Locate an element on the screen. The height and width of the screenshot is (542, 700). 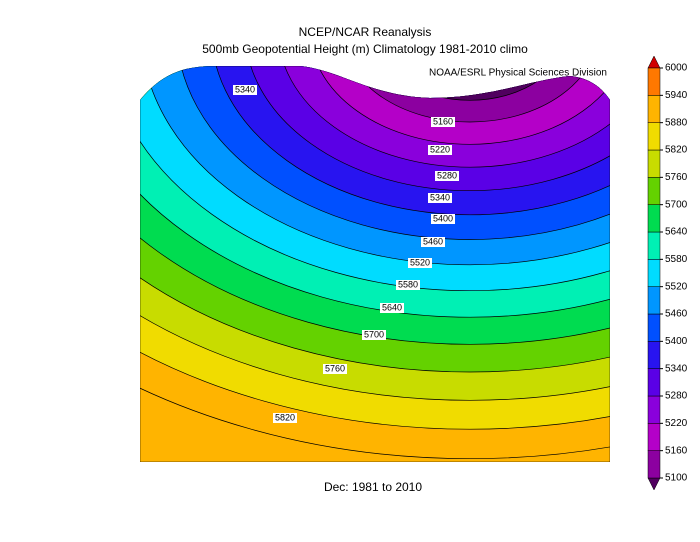
contour-label: 5760 is located at coordinates (335, 368).